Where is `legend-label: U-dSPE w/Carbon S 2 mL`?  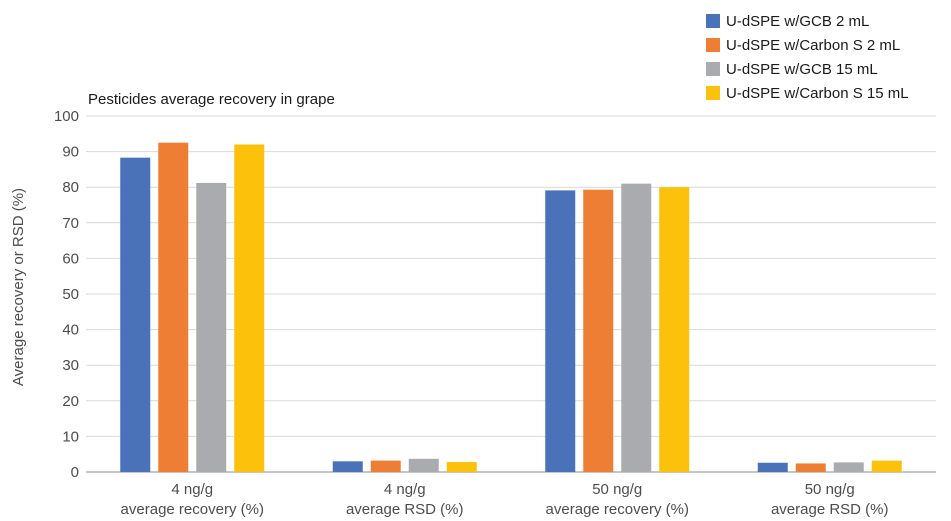
legend-label: U-dSPE w/Carbon S 2 mL is located at coordinates (813, 45).